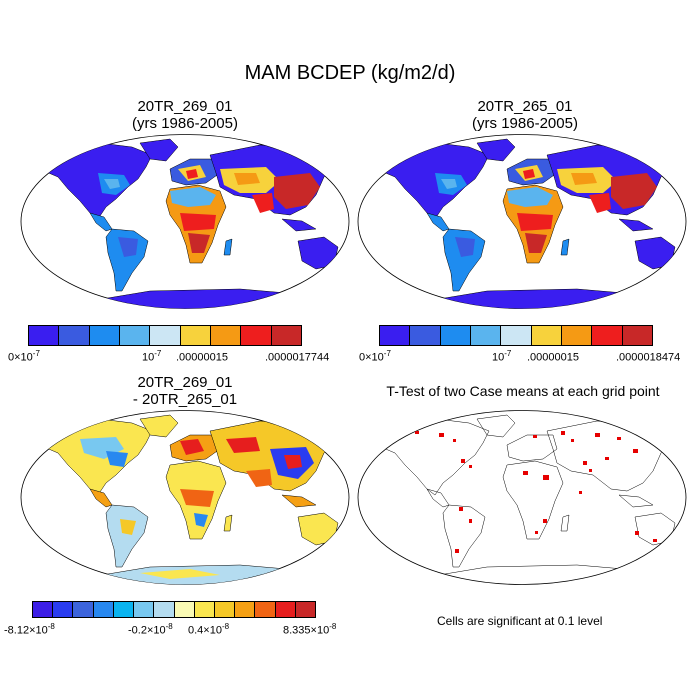 The height and width of the screenshot is (700, 700). Describe the element at coordinates (185, 399) in the screenshot. I see `panel3-title-line2: - 20TR_265_01` at that location.